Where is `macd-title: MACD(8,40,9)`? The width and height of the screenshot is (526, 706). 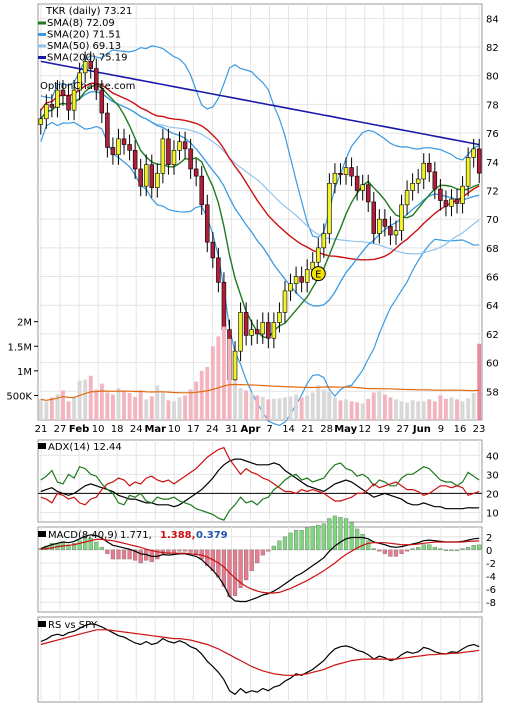 macd-title: MACD(8,40,9) is located at coordinates (83, 535).